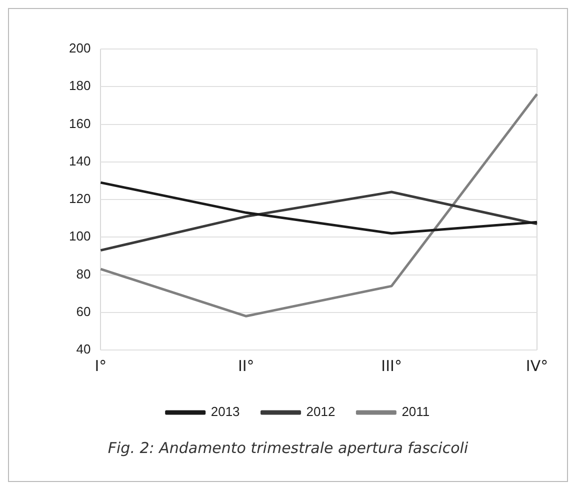 The width and height of the screenshot is (576, 492). What do you see at coordinates (321, 412) in the screenshot?
I see `legend-label: 2012` at bounding box center [321, 412].